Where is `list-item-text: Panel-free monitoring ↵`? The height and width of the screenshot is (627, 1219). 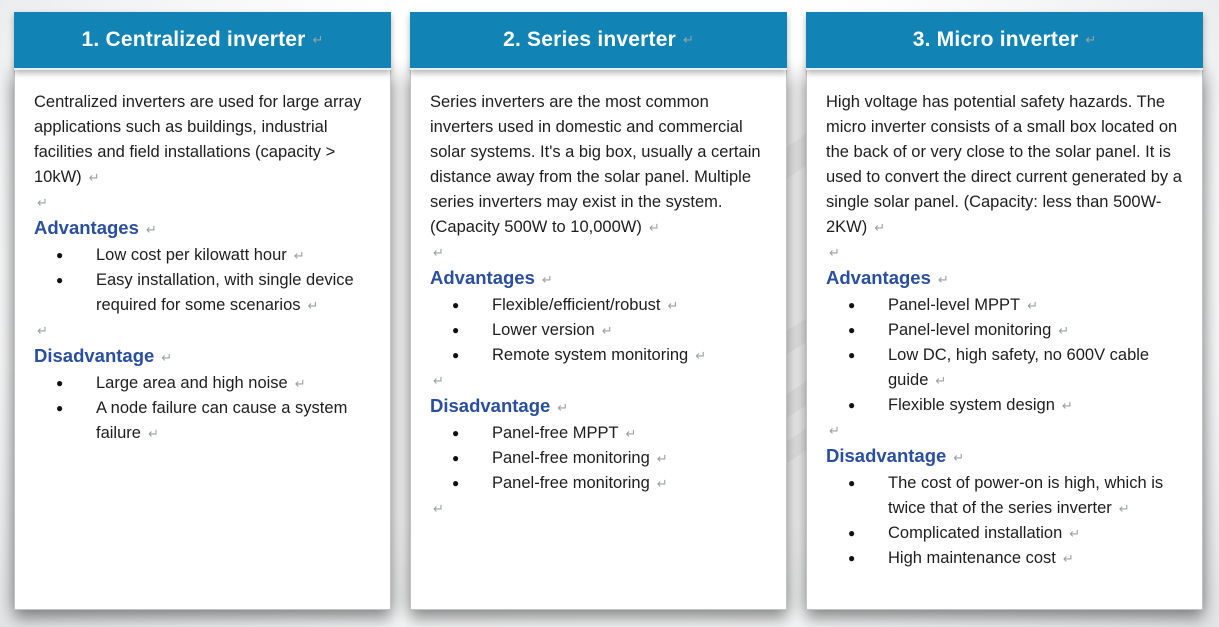 list-item-text: Panel-free monitoring ↵ is located at coordinates (580, 483).